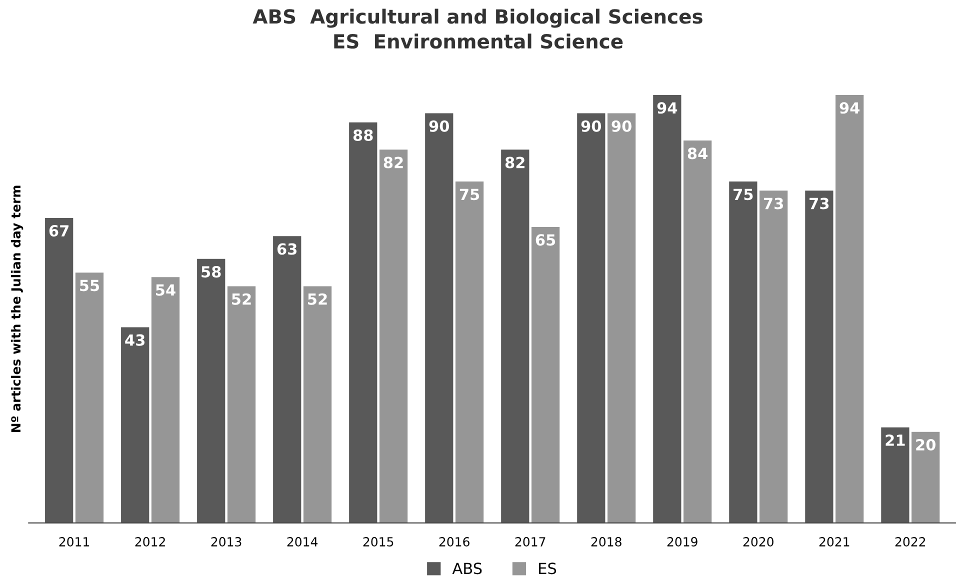  I want to click on x-tick-label: 2012, so click(150, 542).